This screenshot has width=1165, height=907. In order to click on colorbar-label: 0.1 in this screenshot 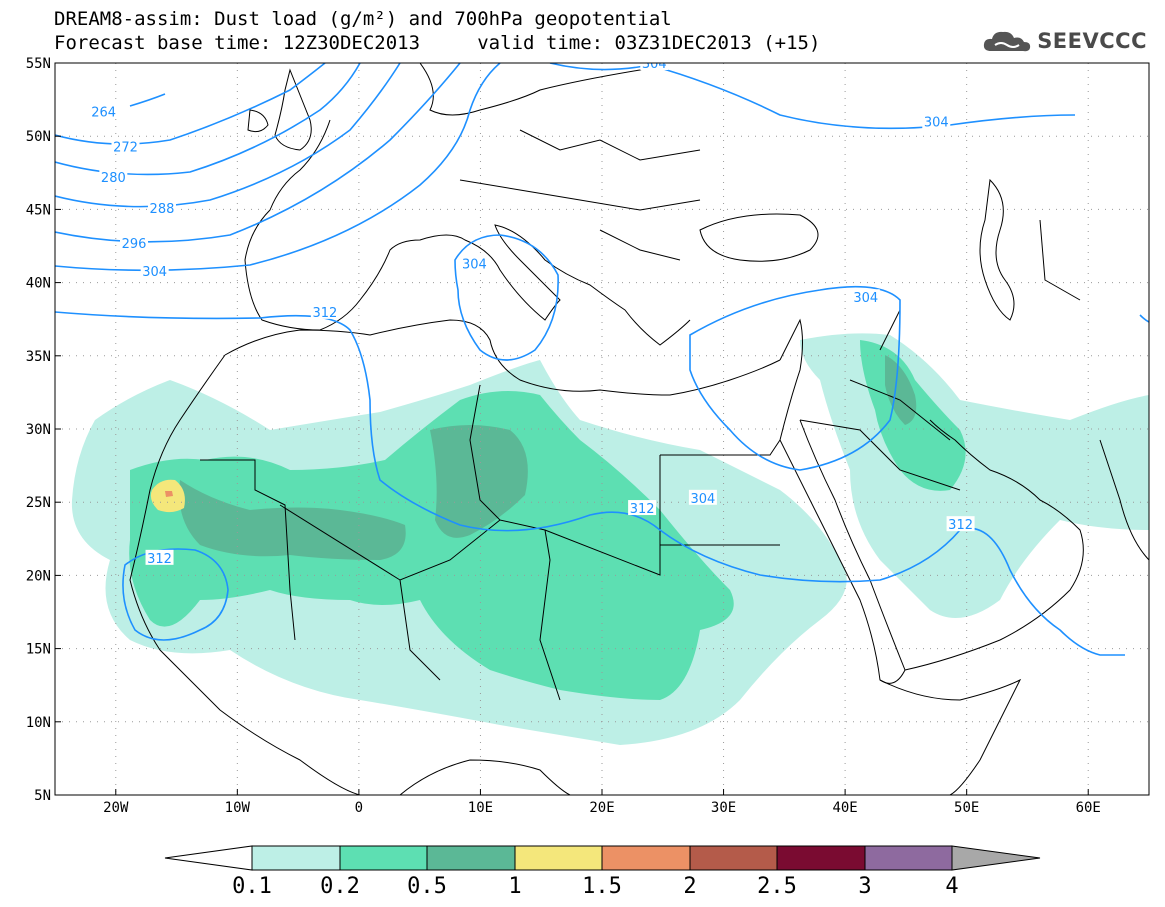, I will do `click(252, 886)`.